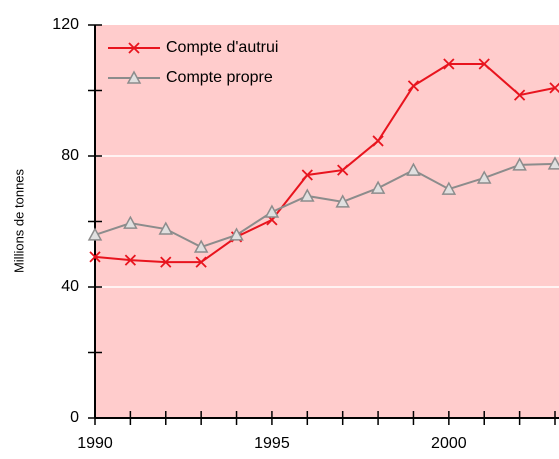 The height and width of the screenshot is (459, 559). What do you see at coordinates (272, 443) in the screenshot?
I see `x-tick-label: 1995` at bounding box center [272, 443].